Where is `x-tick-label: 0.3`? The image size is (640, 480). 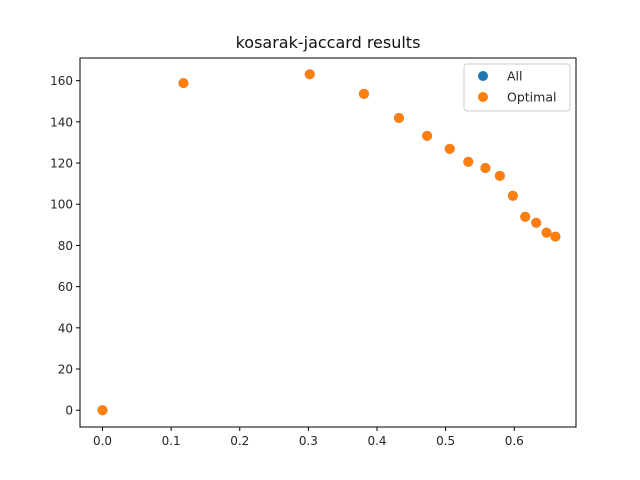 x-tick-label: 0.3 is located at coordinates (308, 441).